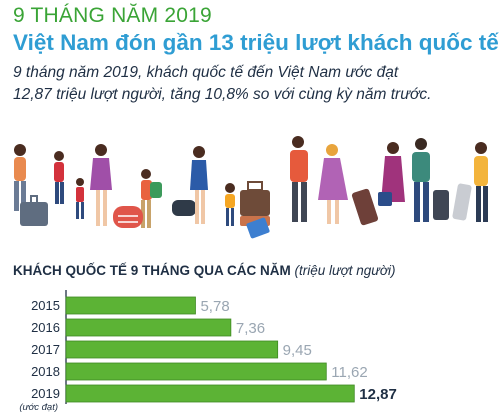  What do you see at coordinates (172, 349) in the screenshot?
I see `bar-2017` at bounding box center [172, 349].